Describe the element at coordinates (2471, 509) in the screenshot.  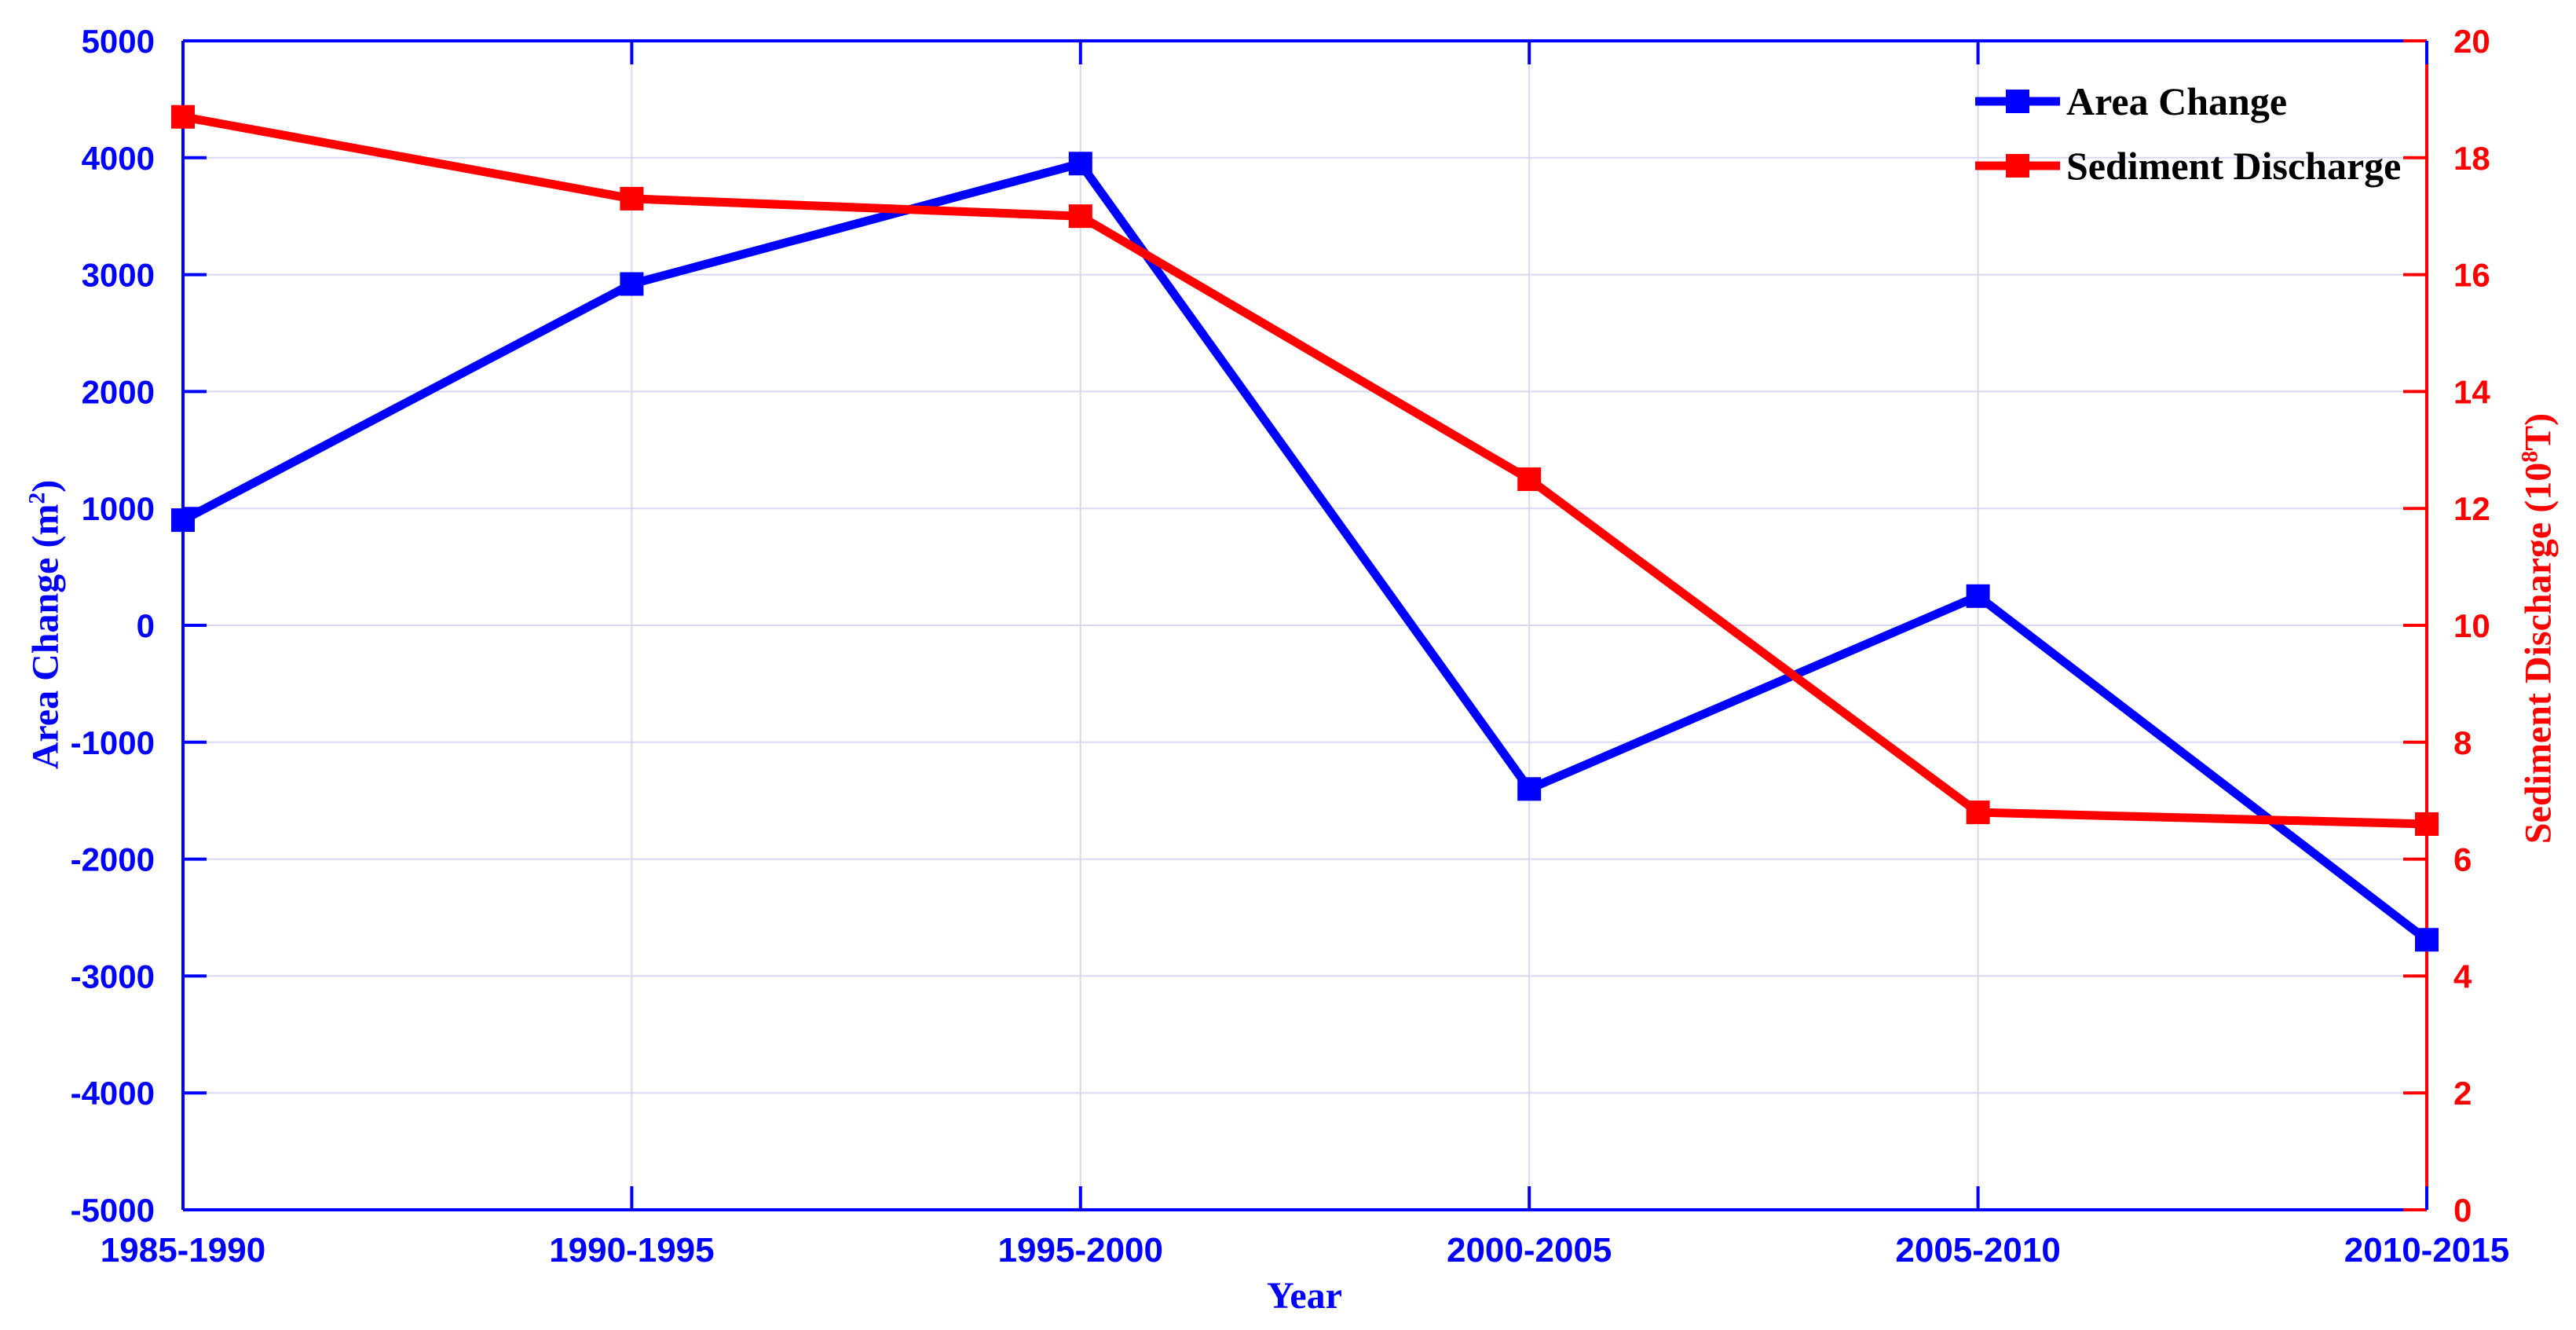
I see `right-axis-tick-label: 12` at that location.